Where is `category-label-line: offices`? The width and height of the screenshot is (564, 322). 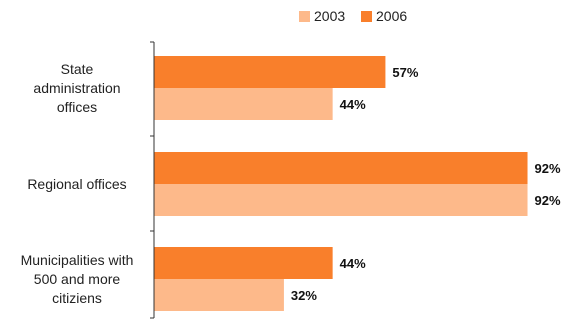 category-label-line: offices is located at coordinates (77, 107).